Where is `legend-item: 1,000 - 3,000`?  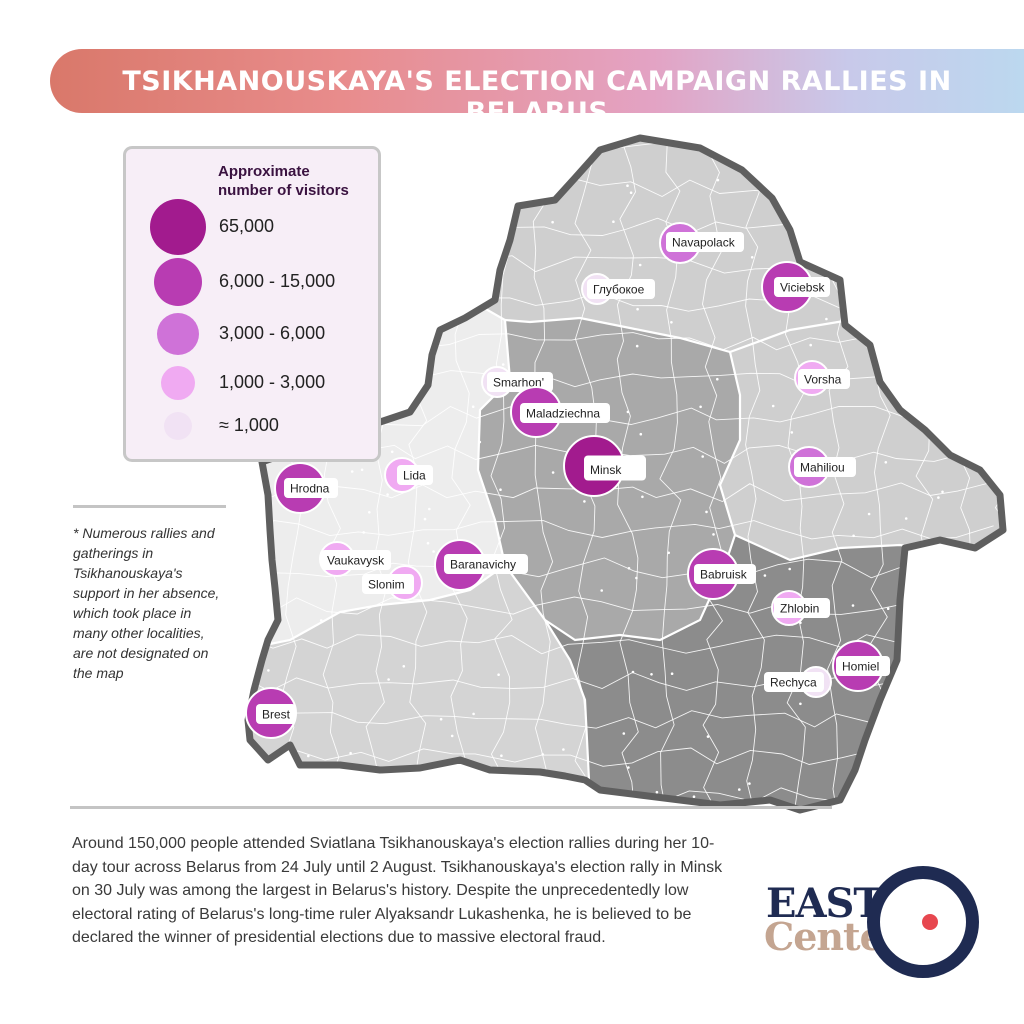 legend-item: 1,000 - 3,000 is located at coordinates (252, 383).